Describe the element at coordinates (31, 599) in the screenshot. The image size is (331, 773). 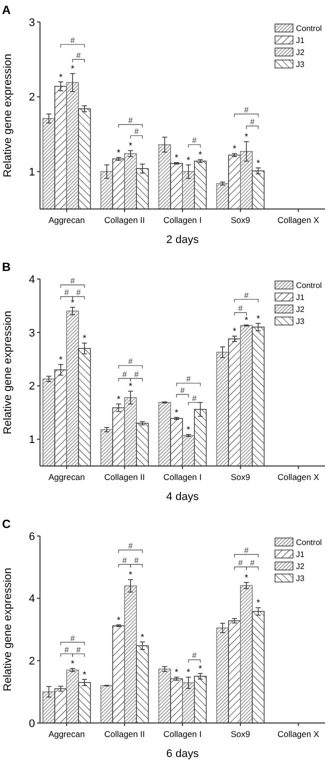
I see `y-tick-label: 4` at that location.